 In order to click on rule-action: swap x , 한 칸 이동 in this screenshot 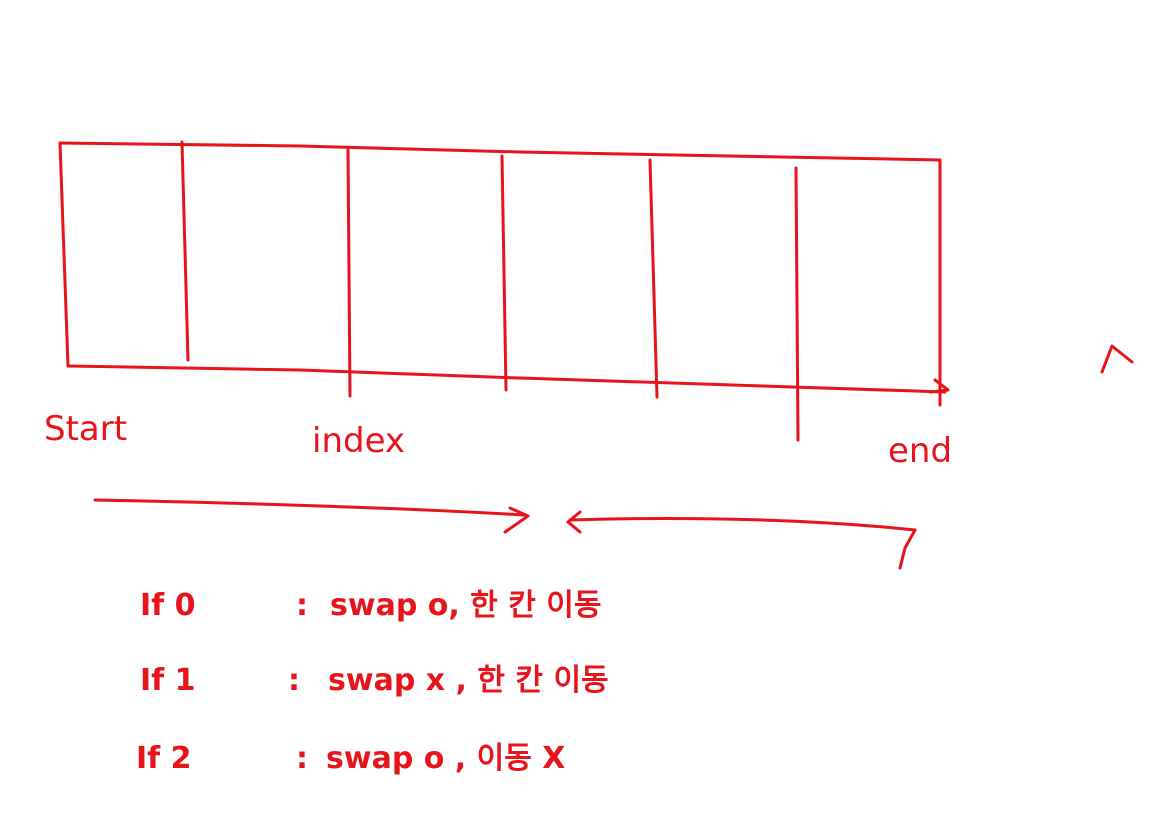, I will do `click(468, 680)`.